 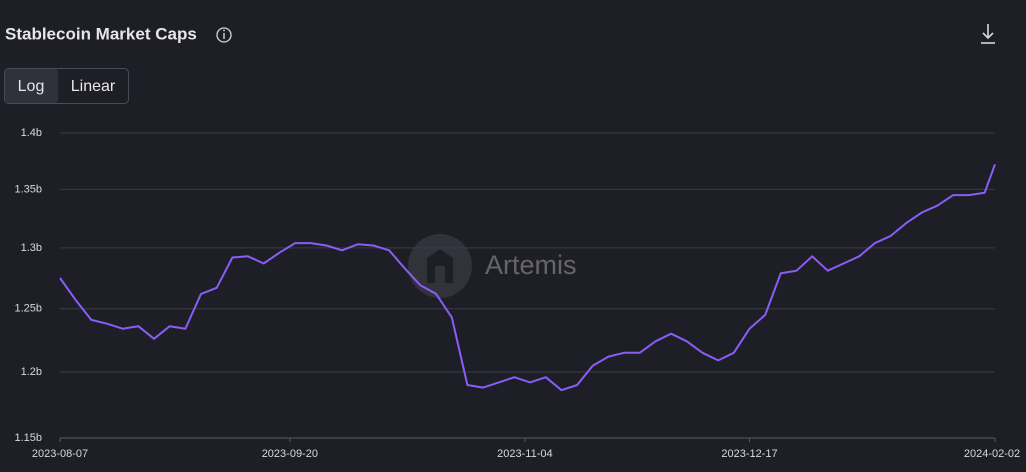 What do you see at coordinates (290, 454) in the screenshot?
I see `x-tick-label: 2023-09-20` at bounding box center [290, 454].